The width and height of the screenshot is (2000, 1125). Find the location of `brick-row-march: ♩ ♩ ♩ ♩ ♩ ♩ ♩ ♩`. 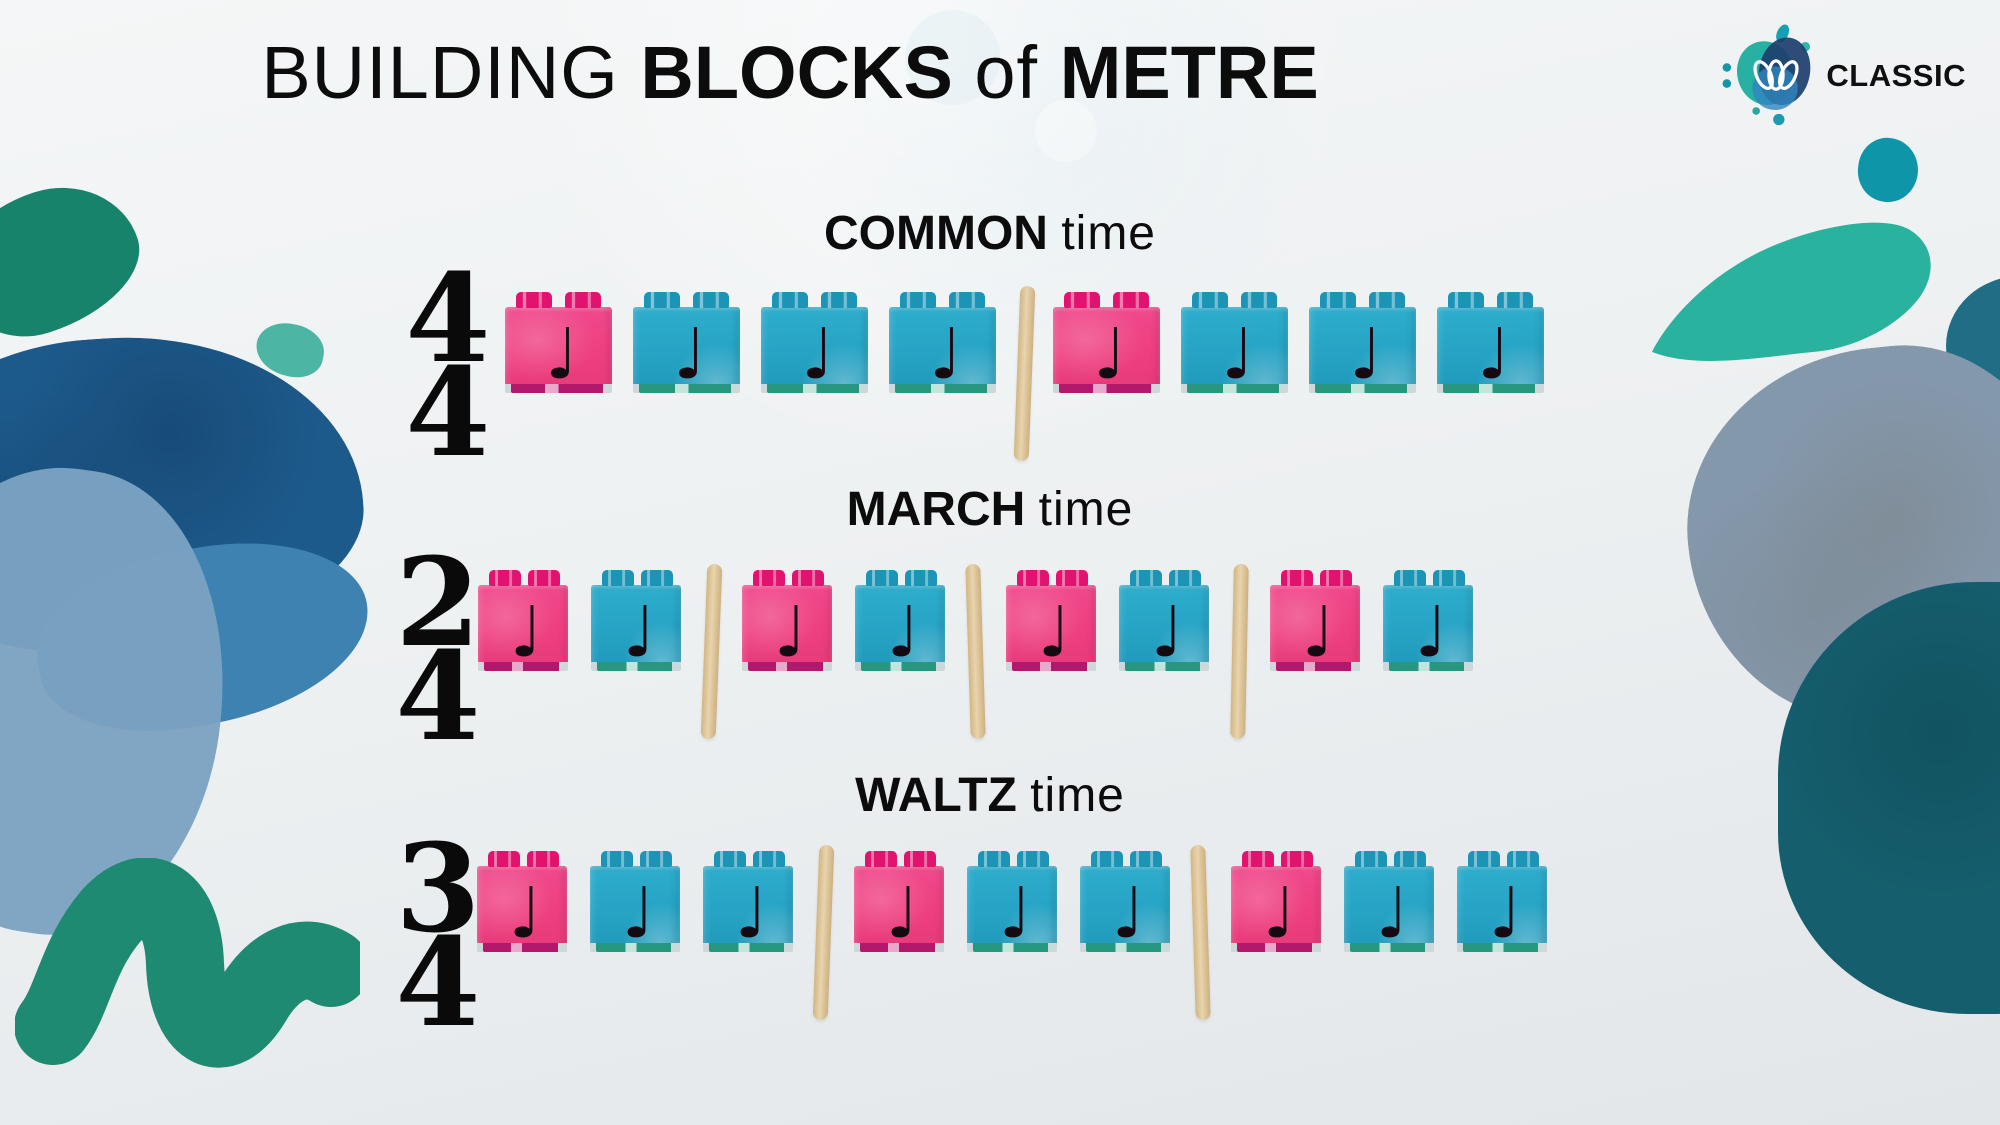

brick-row-march: ♩ ♩ ♩ ♩ ♩ ♩ ♩ ♩ is located at coordinates (975, 651).